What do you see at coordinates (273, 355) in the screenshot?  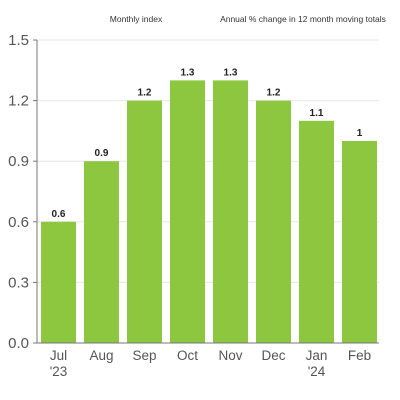 I see `x-tick-label: Dec` at bounding box center [273, 355].